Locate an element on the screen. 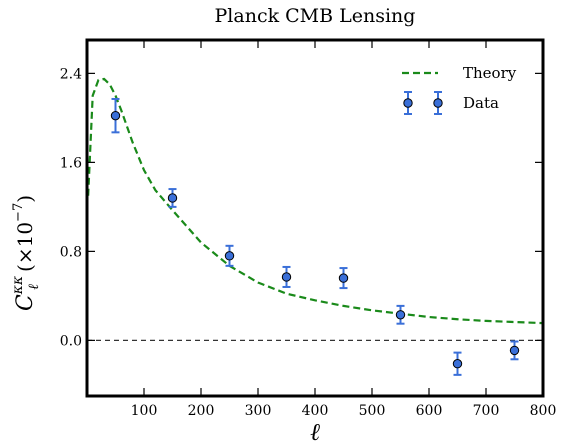  x-tick-label: 700 is located at coordinates (486, 411).